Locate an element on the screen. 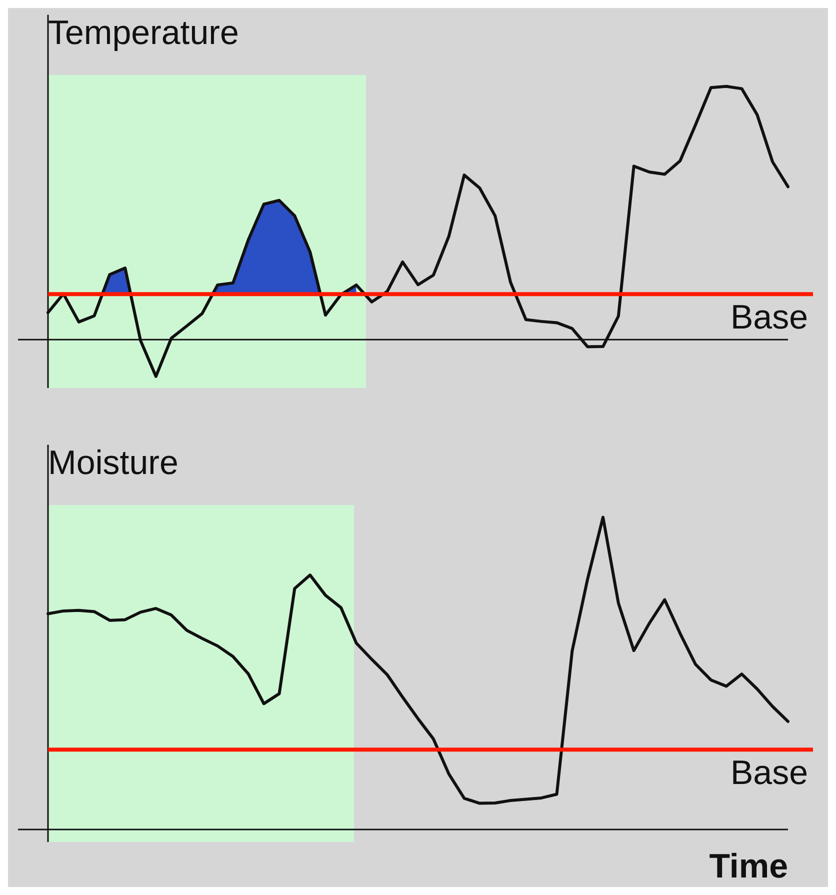 Image resolution: width=836 pixels, height=895 pixels. x-axis-title: Time is located at coordinates (748, 866).